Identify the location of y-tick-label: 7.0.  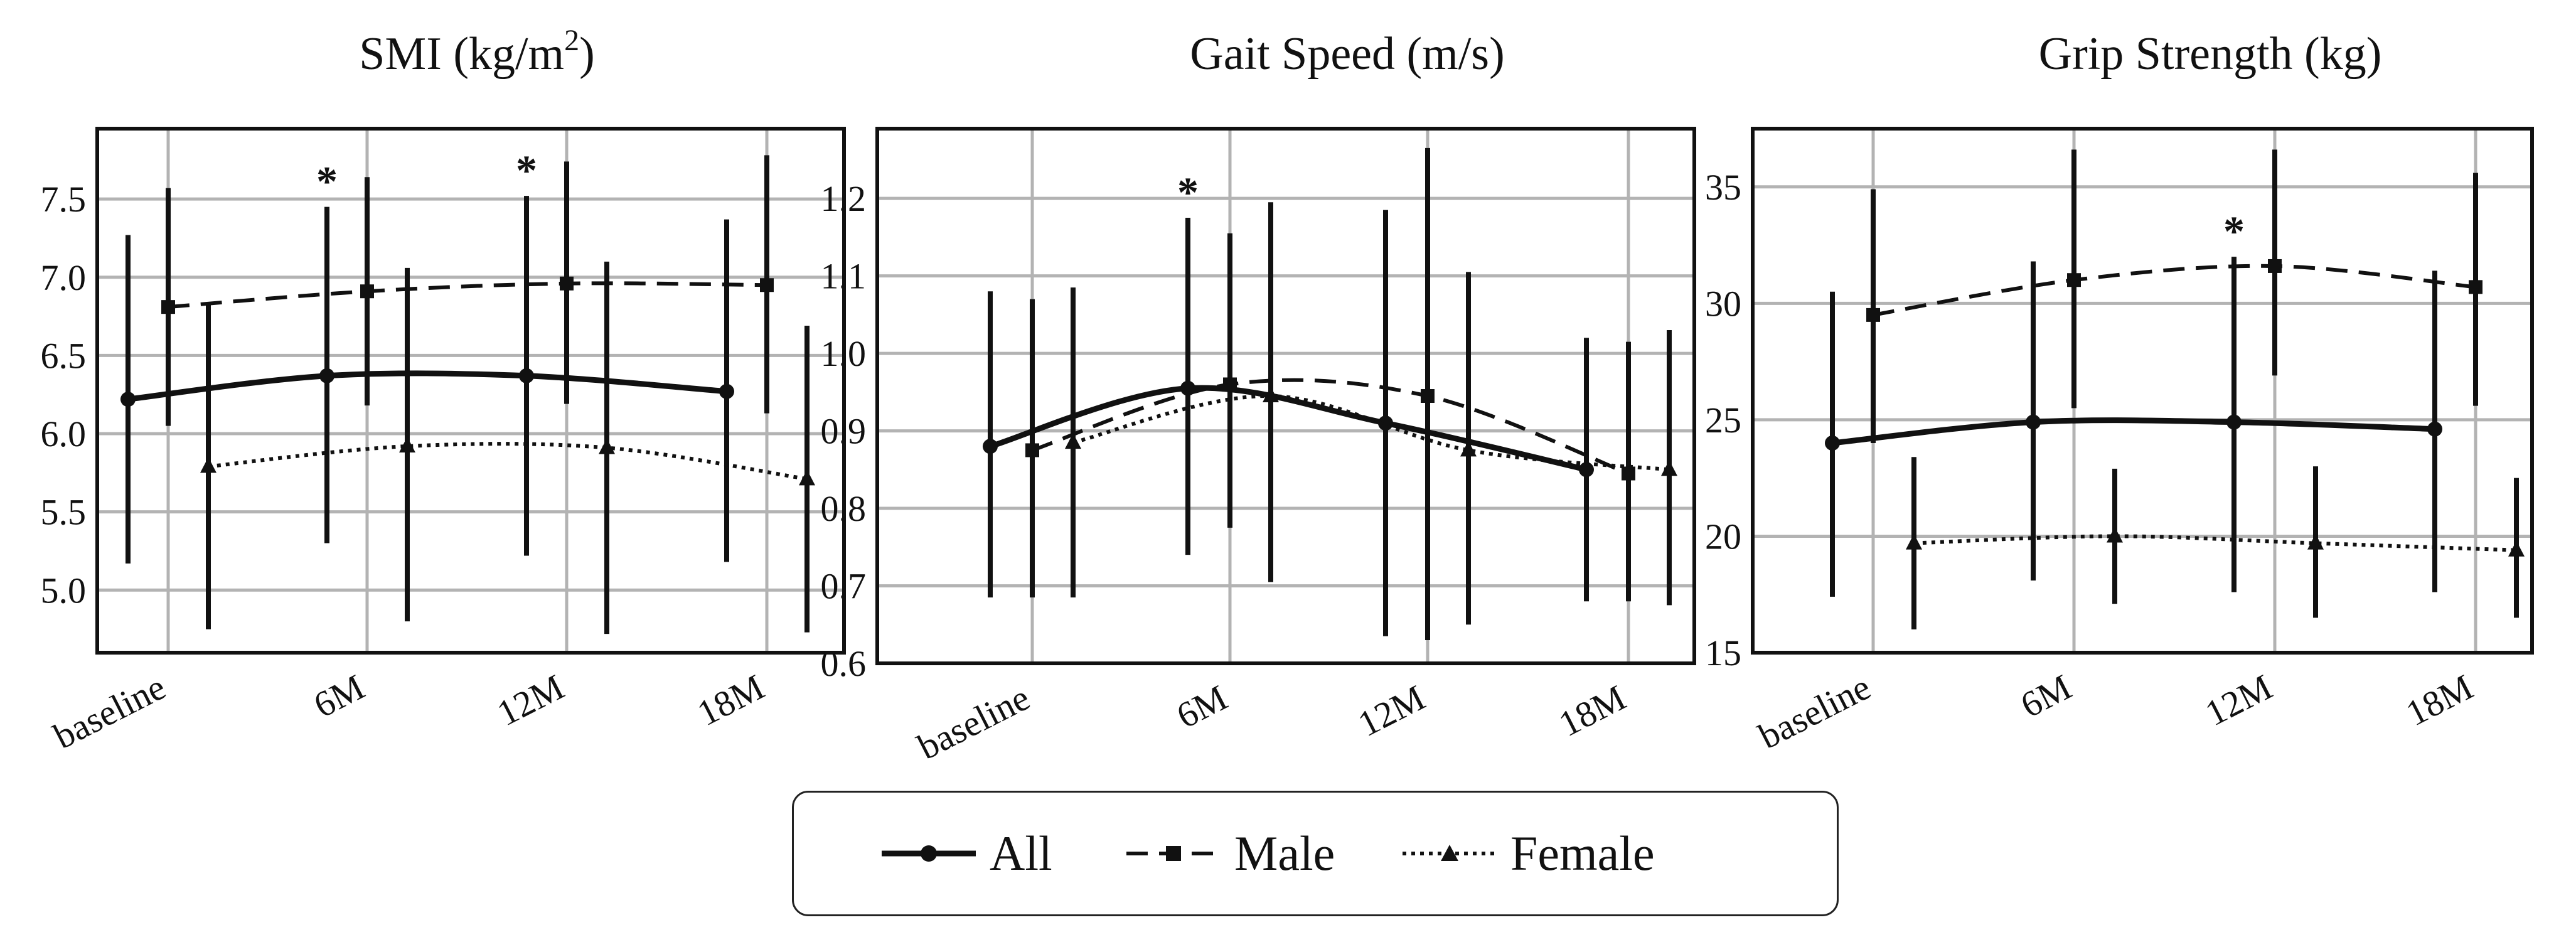
(64, 277).